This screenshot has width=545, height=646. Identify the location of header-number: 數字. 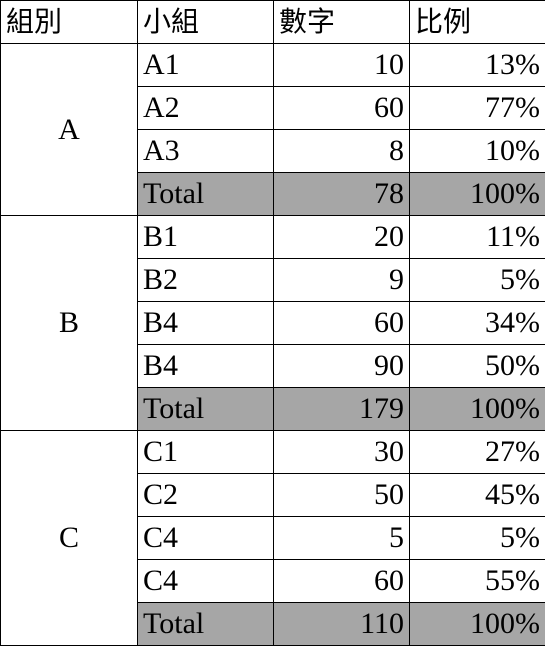
(341, 22).